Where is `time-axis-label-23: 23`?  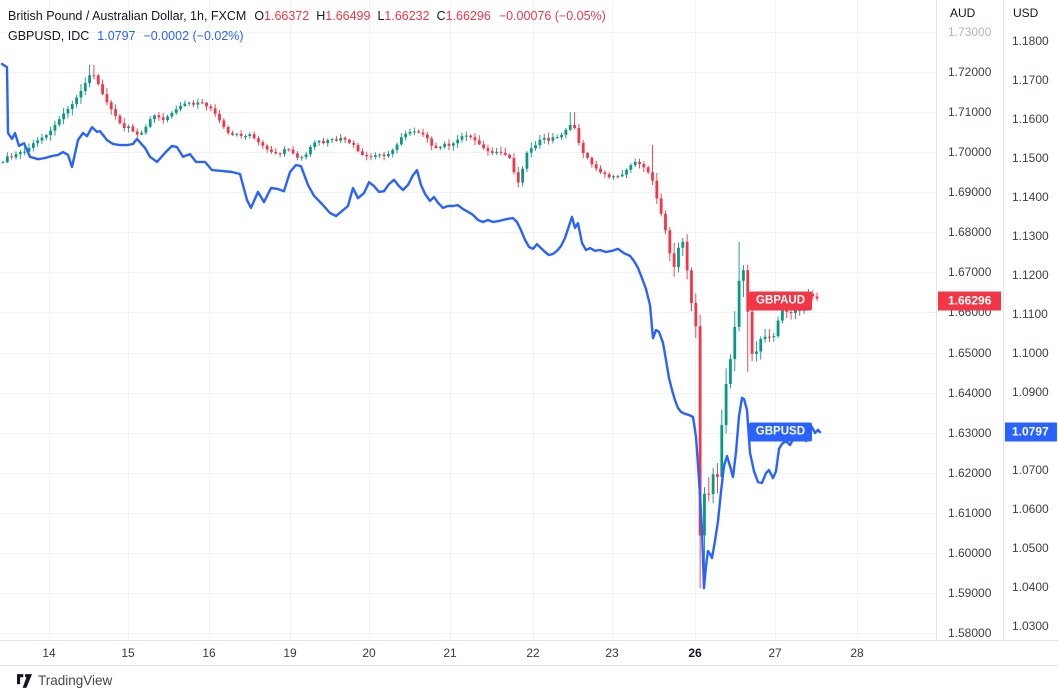 time-axis-label-23: 23 is located at coordinates (612, 653).